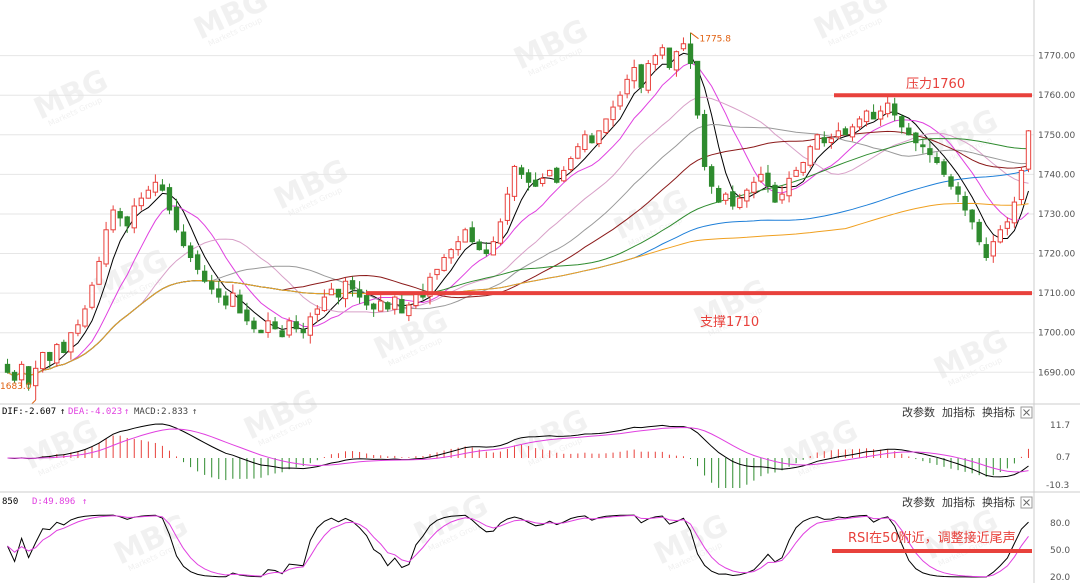 Image resolution: width=1080 pixels, height=583 pixels. Describe the element at coordinates (1056, 215) in the screenshot. I see `price-tick-label: 1730.00` at that location.